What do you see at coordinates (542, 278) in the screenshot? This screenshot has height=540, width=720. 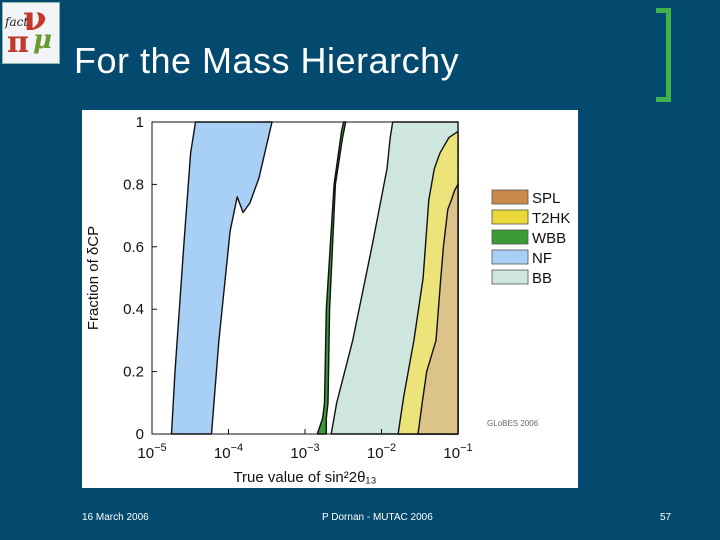 I see `legend-label-bb: BB` at bounding box center [542, 278].